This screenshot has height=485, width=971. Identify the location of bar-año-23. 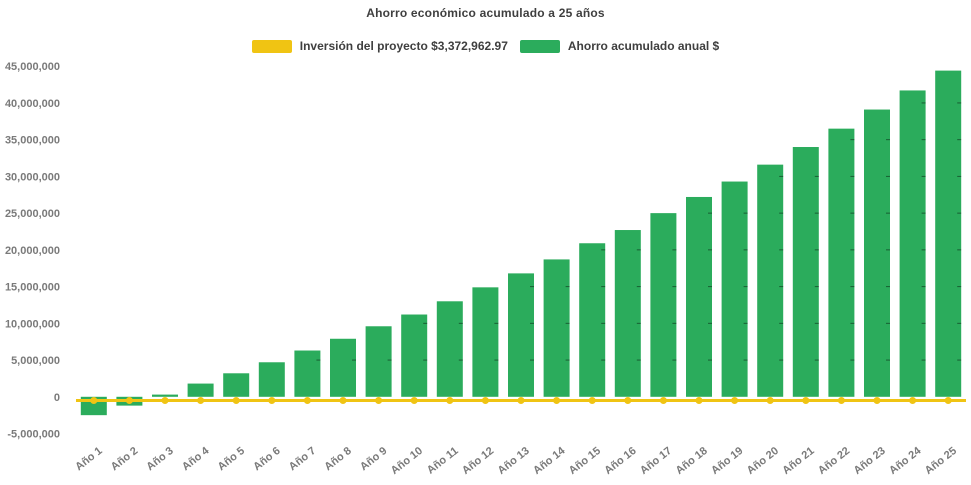
(877, 253).